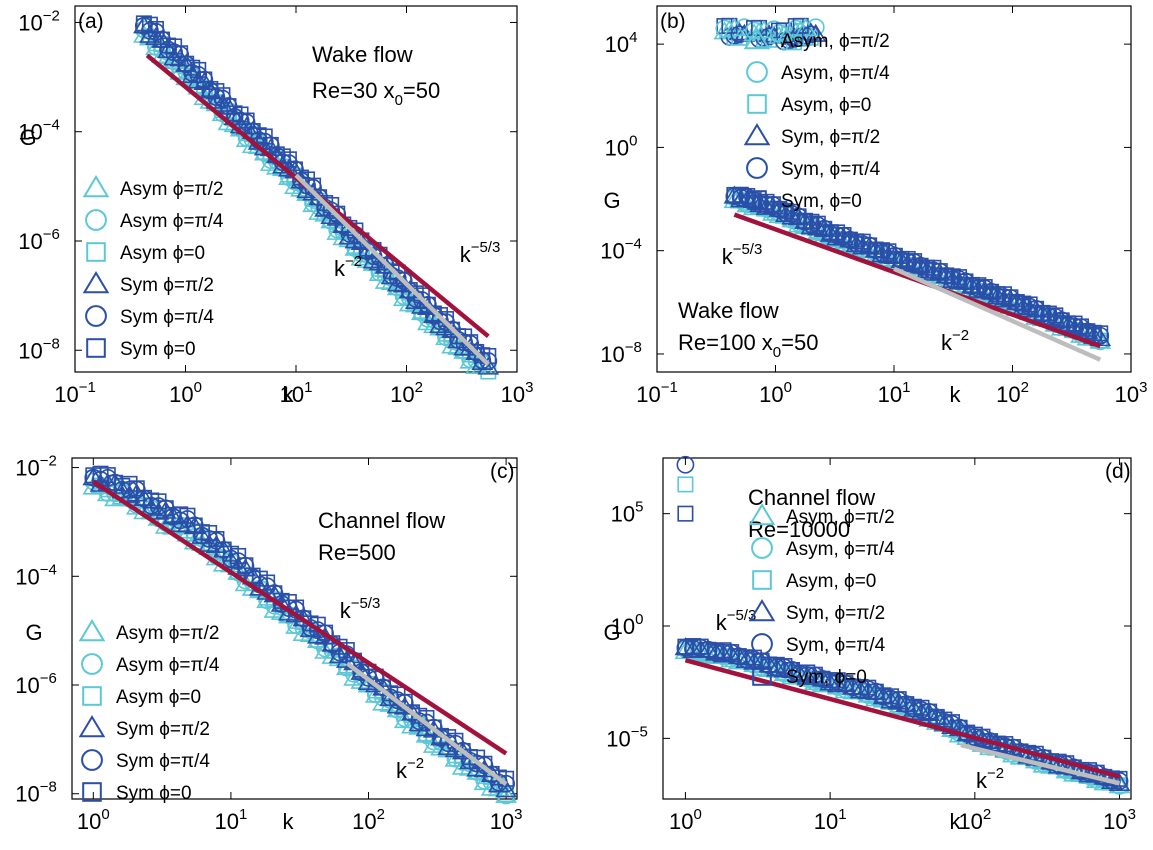  What do you see at coordinates (39, 349) in the screenshot?
I see `y-tick-label: 10⁻⁸` at bounding box center [39, 349].